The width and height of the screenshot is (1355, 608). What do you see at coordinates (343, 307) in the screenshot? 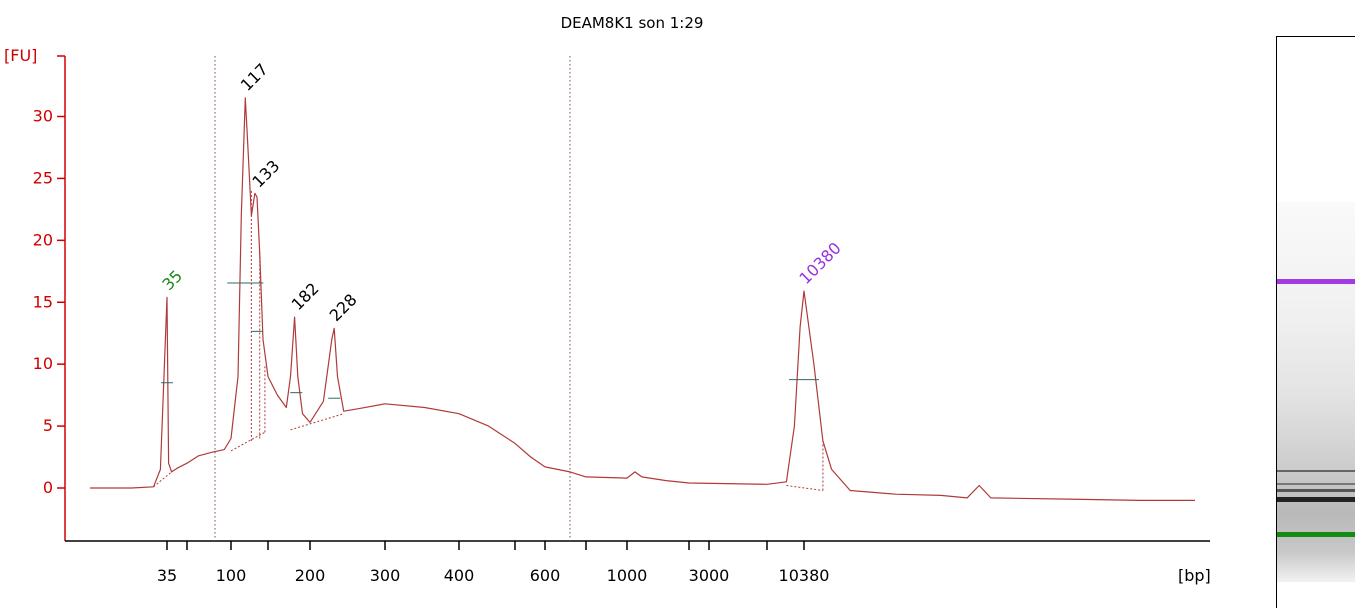
I see `peak-label: 228` at bounding box center [343, 307].